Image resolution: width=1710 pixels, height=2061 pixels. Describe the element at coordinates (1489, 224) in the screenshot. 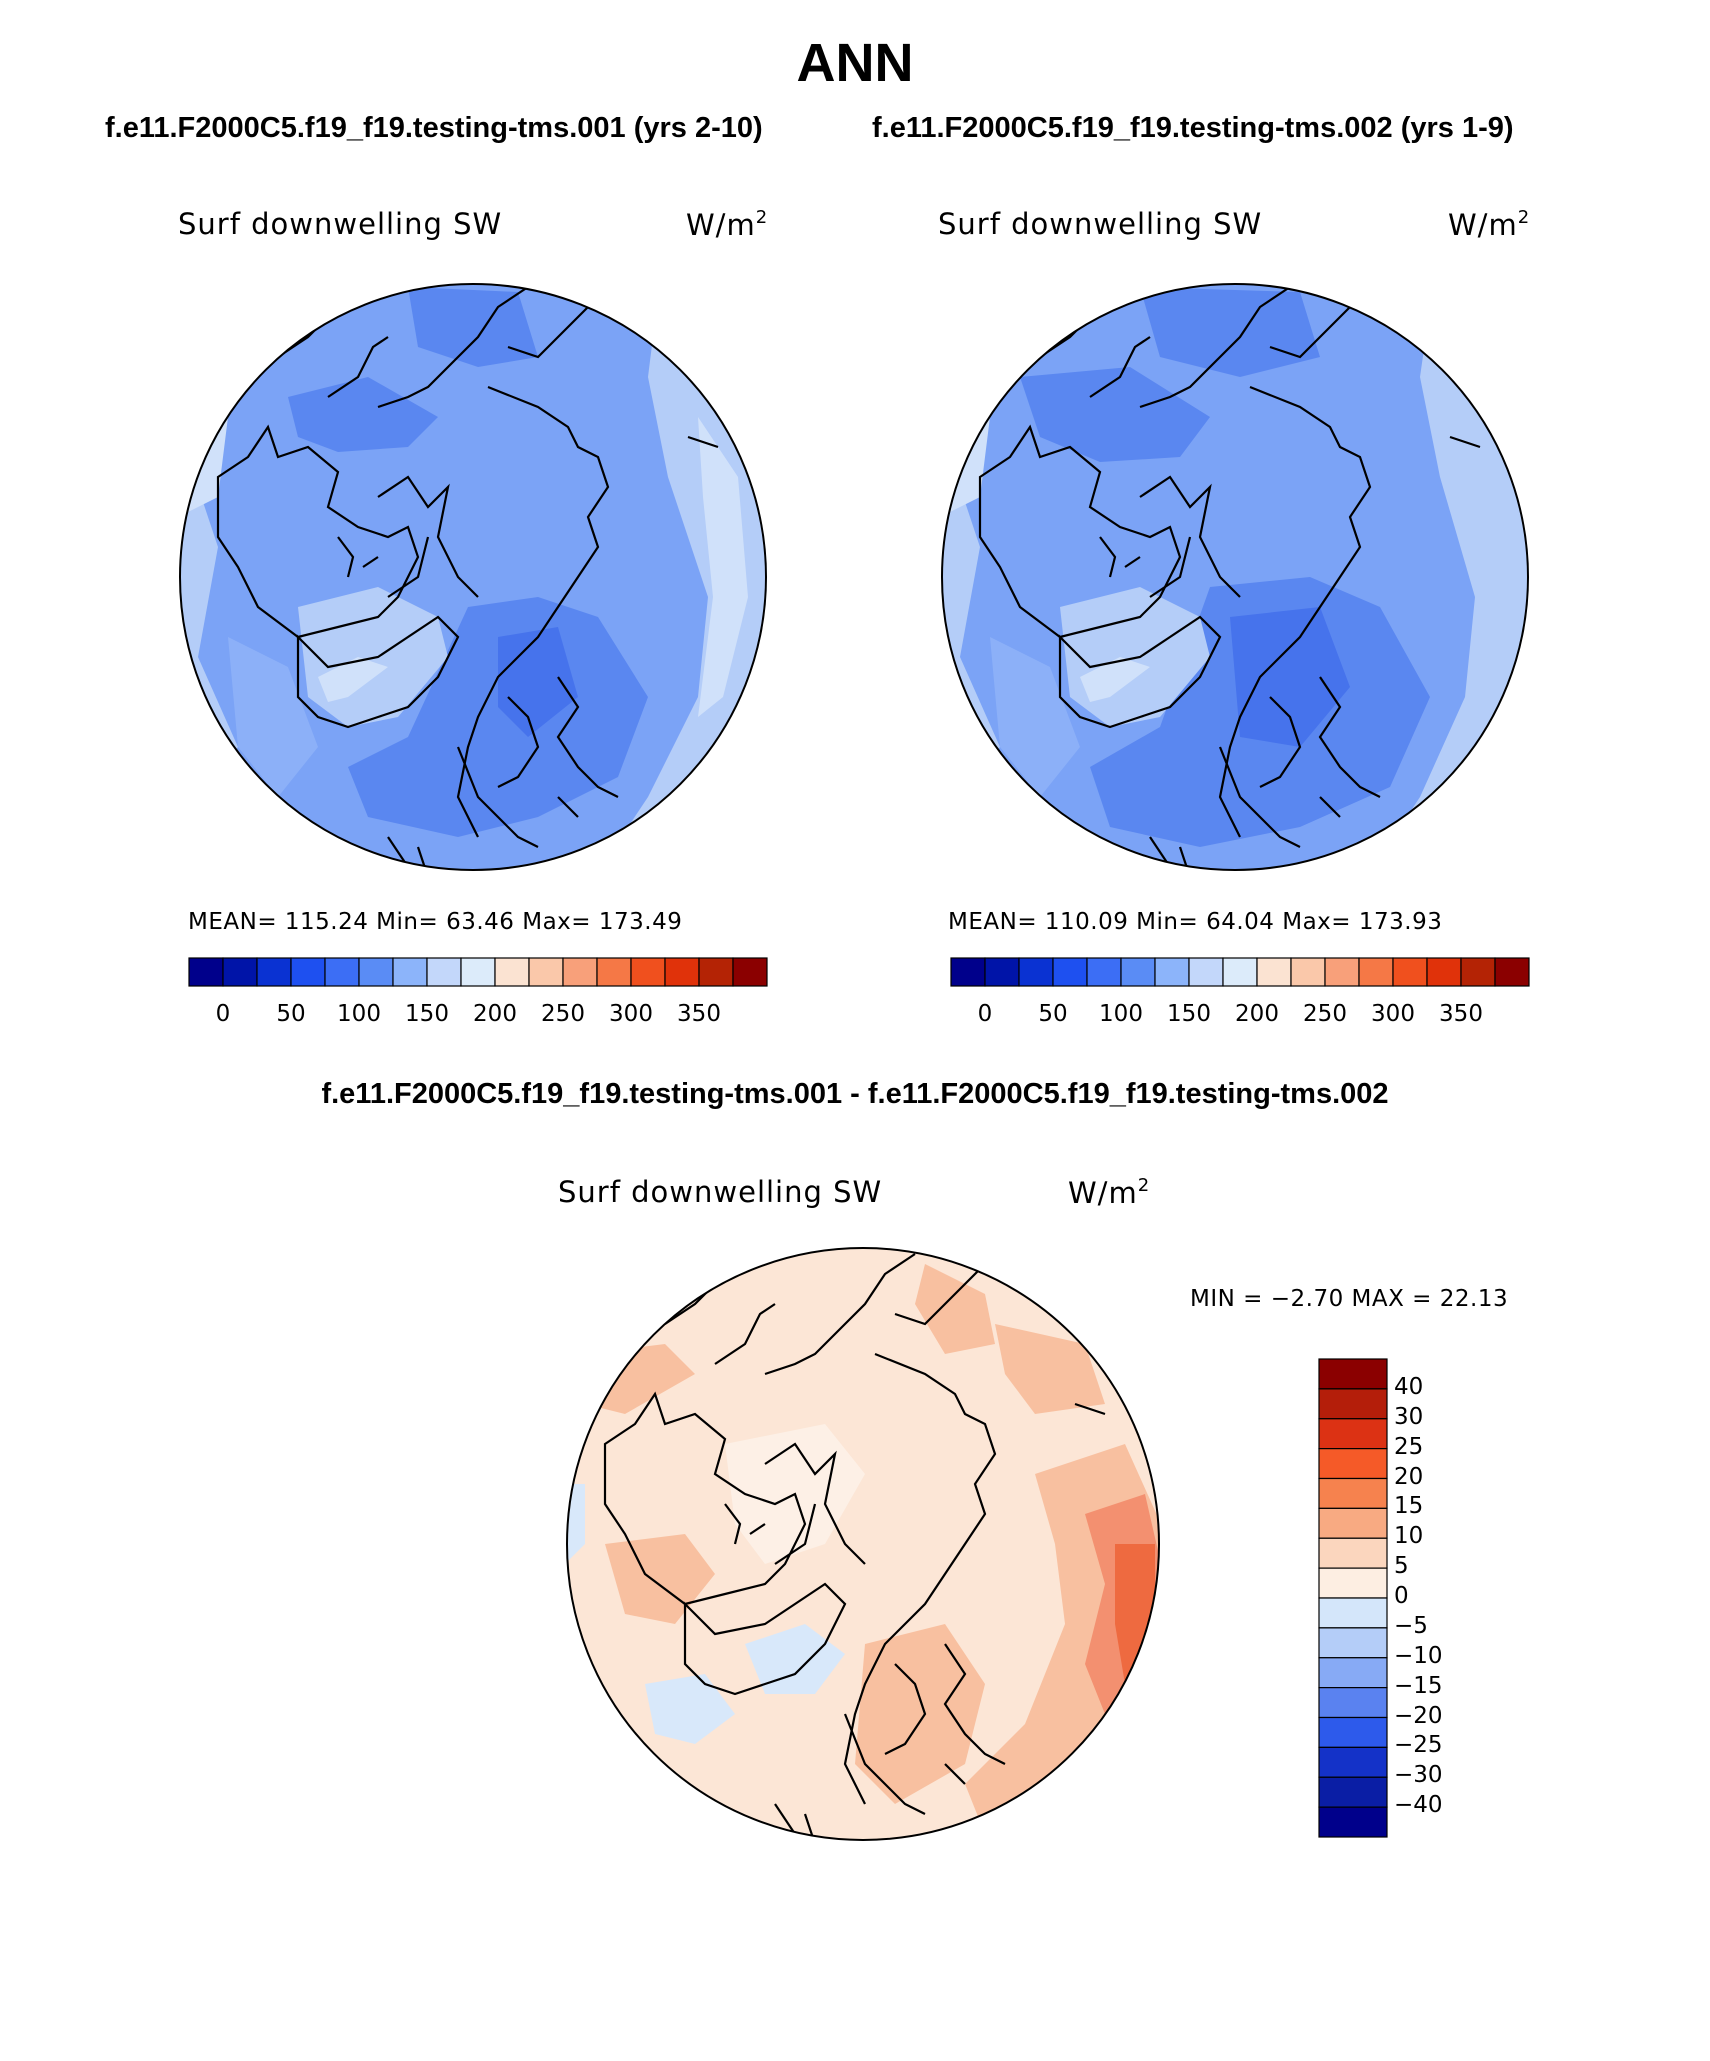

I see `panel-b-units: W/m2` at that location.